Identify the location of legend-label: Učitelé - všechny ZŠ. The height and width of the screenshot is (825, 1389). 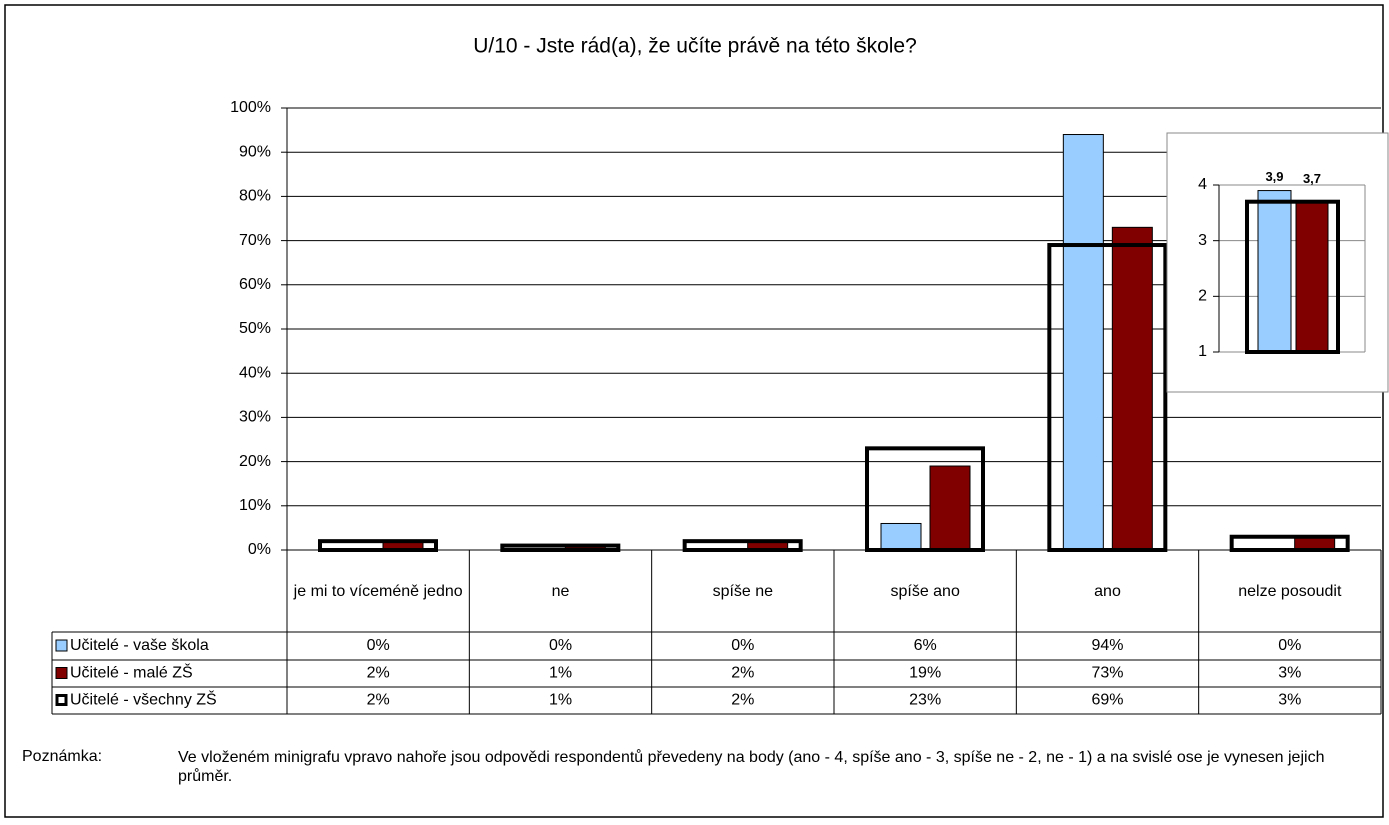
(143, 699).